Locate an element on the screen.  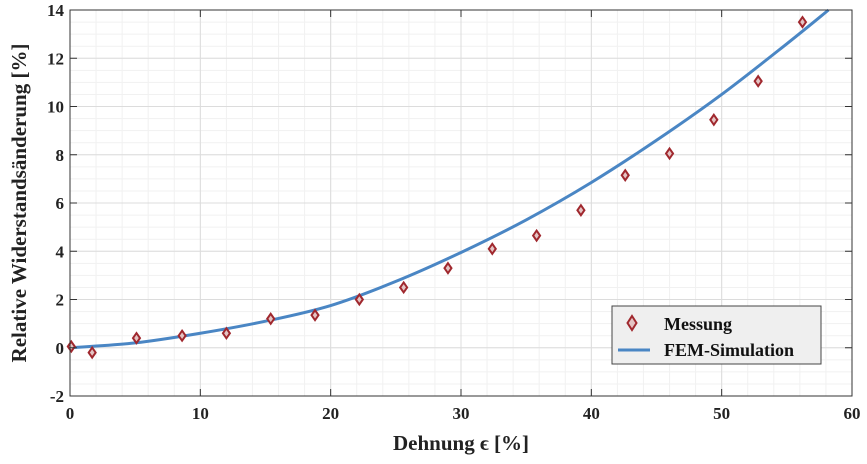
x-tick-label: 20 is located at coordinates (330, 413).